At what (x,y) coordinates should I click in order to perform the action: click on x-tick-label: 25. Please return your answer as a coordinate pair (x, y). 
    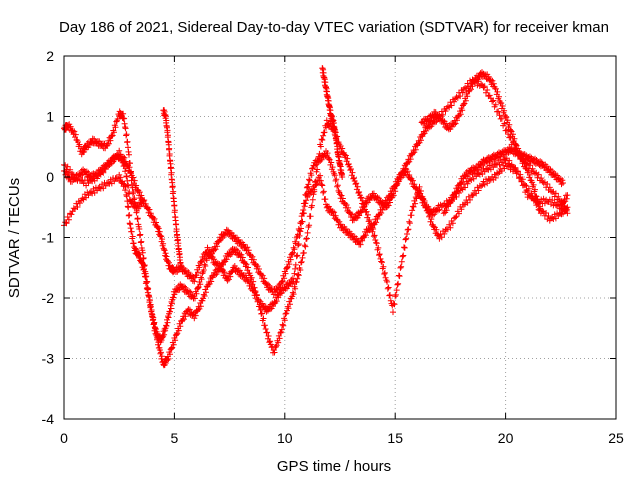
    Looking at the image, I should click on (616, 438).